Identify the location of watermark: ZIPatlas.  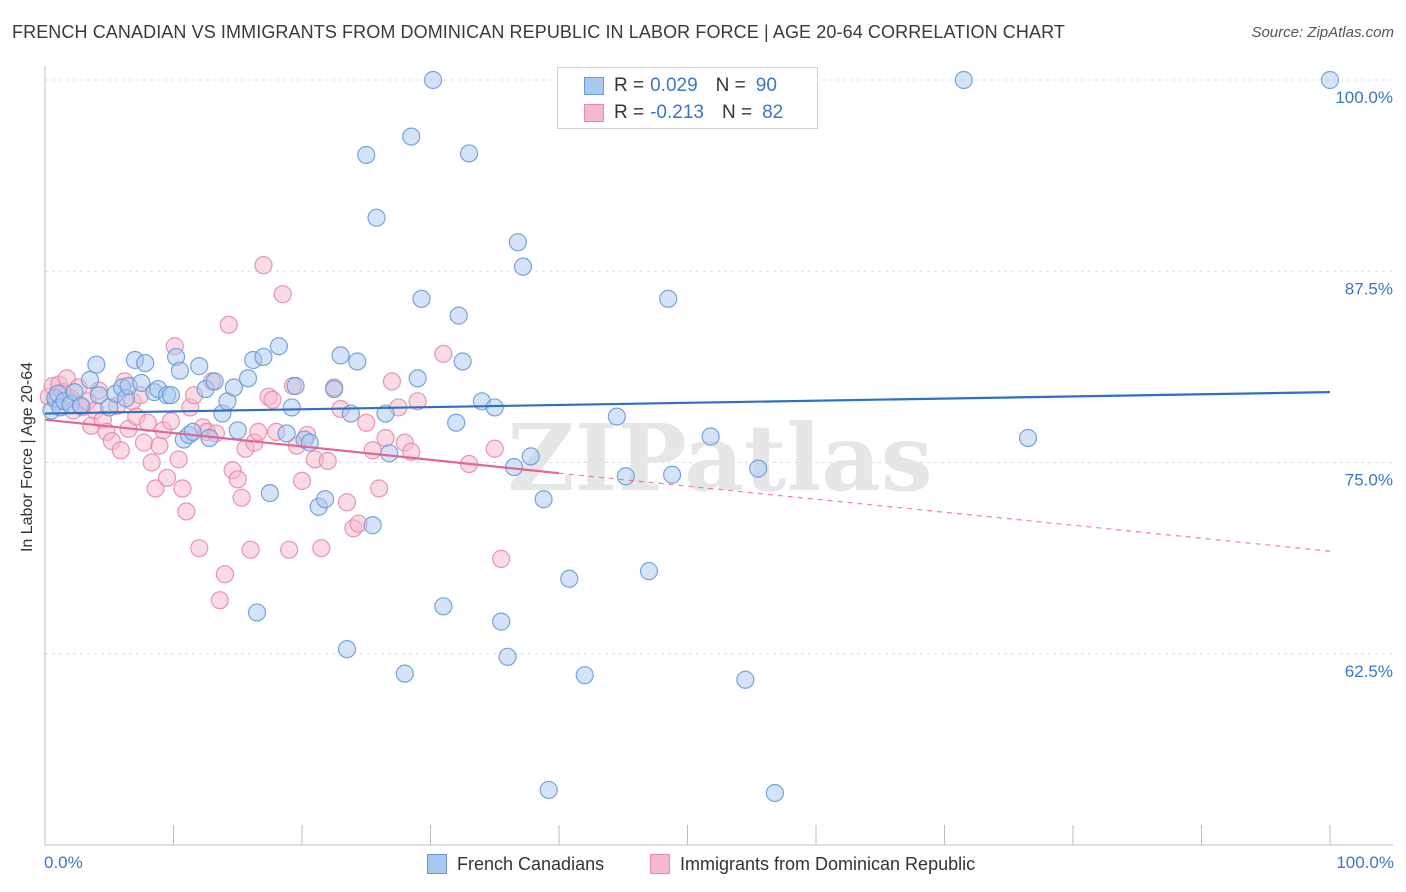
(719, 458).